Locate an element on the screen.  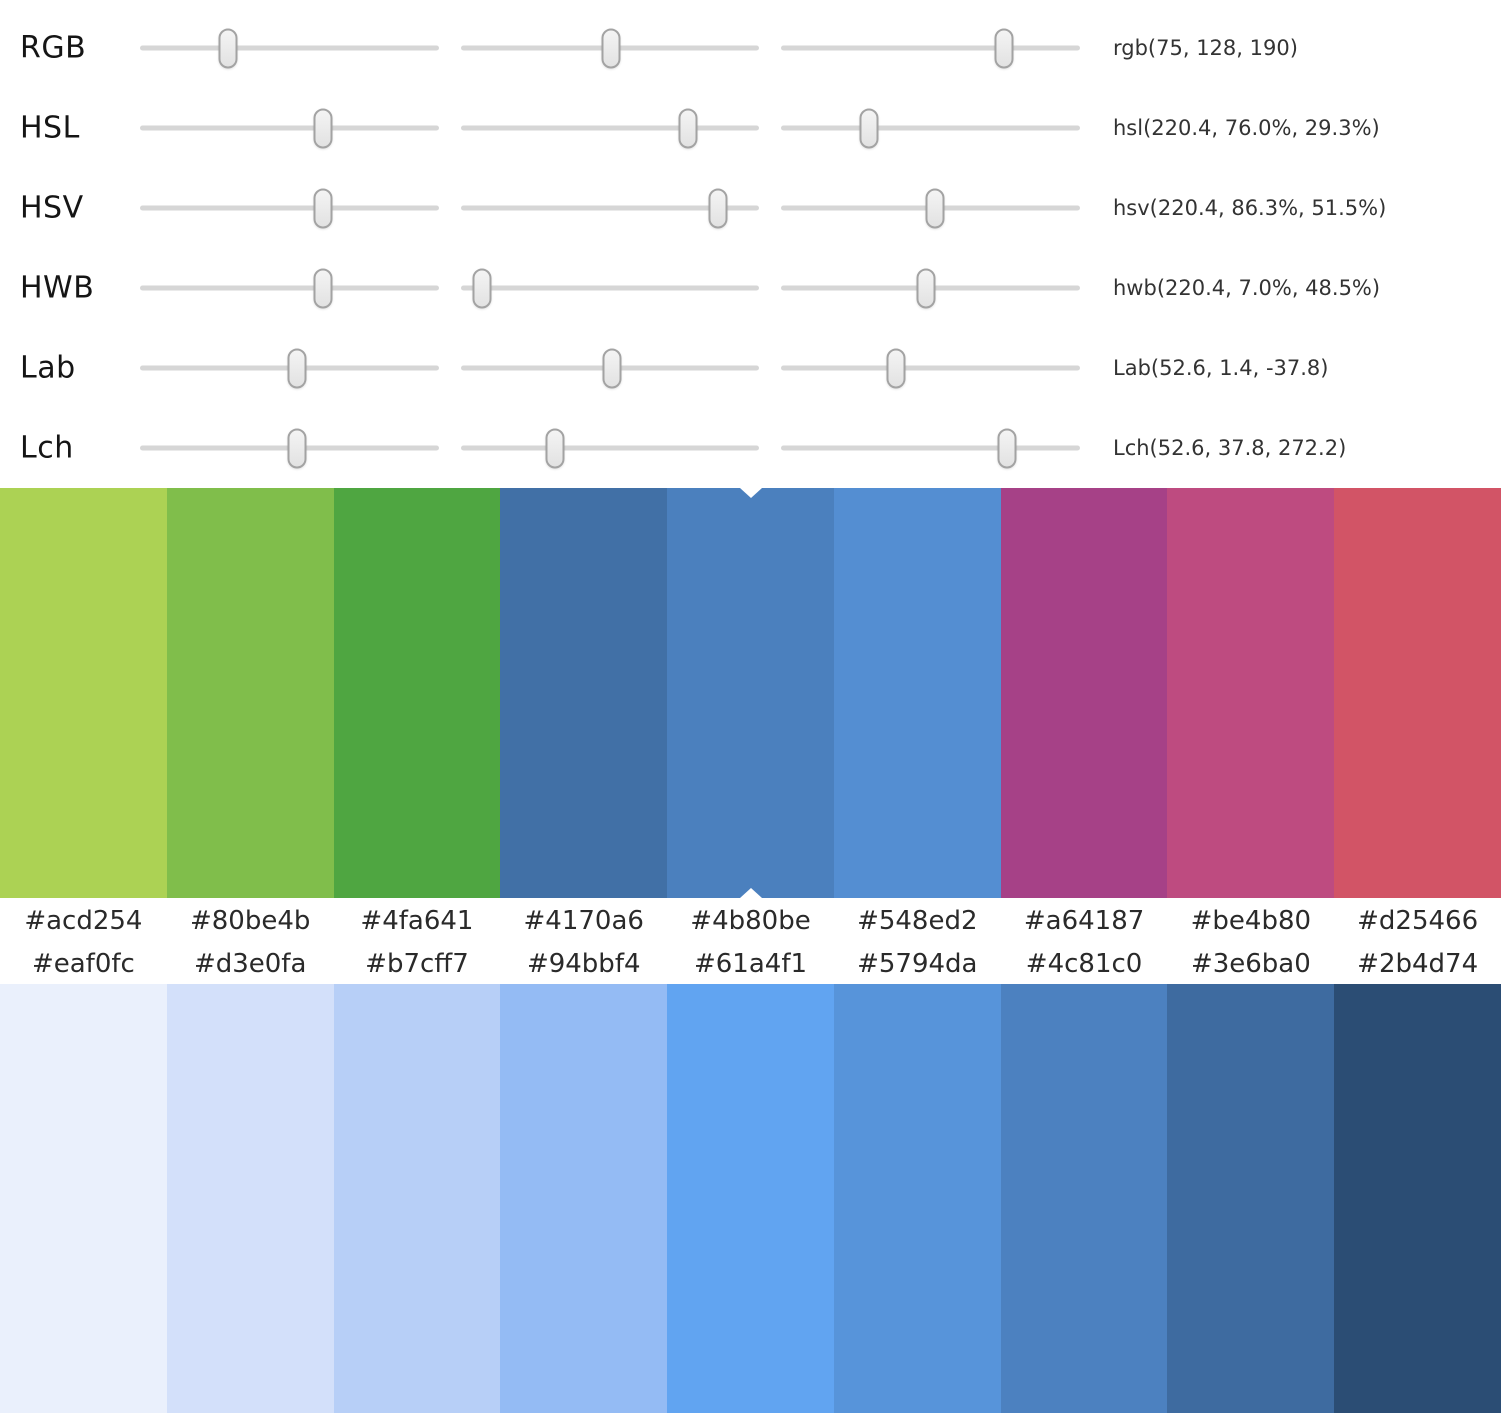
hwb-row-label: HWB is located at coordinates (57, 288).